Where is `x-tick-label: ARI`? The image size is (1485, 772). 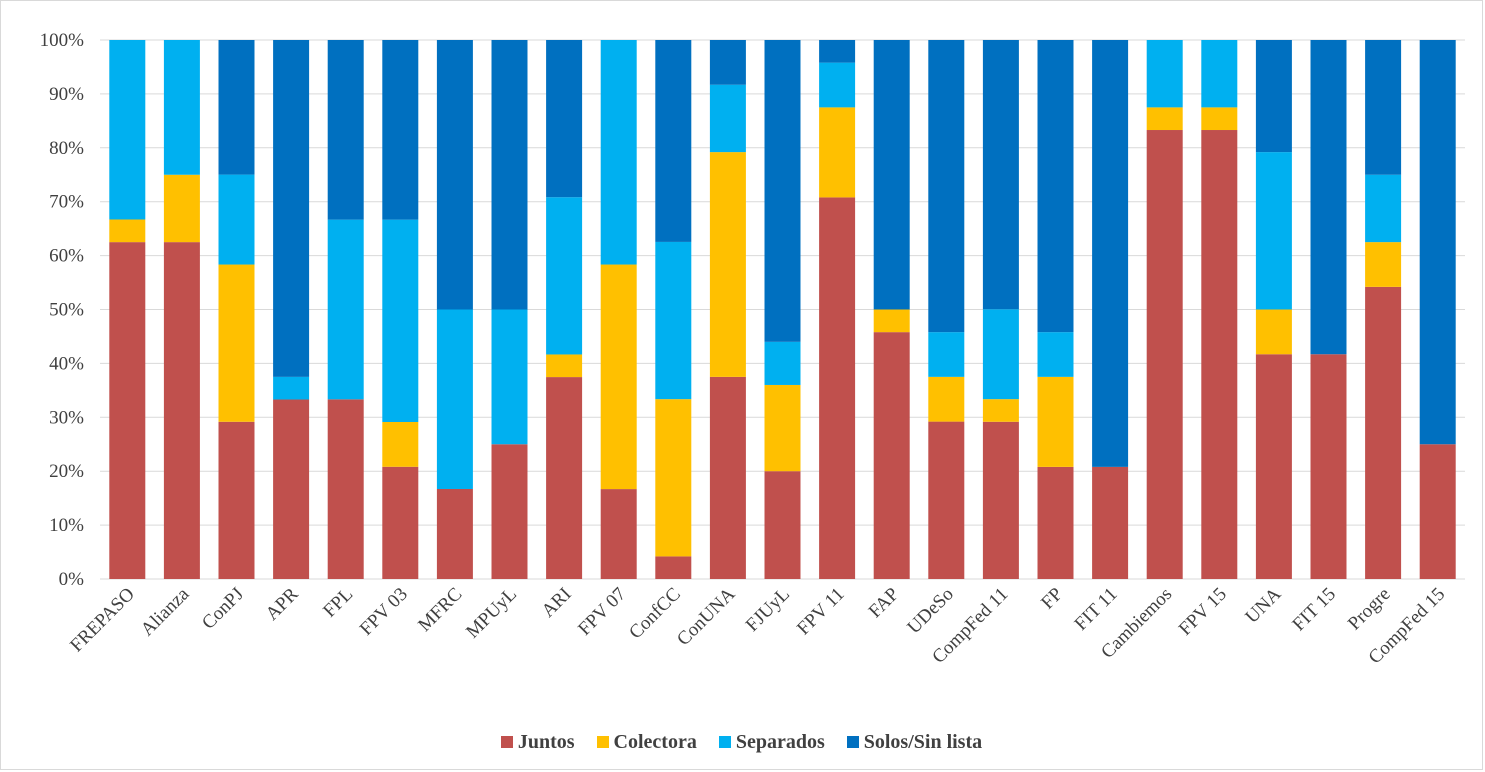 x-tick-label: ARI is located at coordinates (557, 603).